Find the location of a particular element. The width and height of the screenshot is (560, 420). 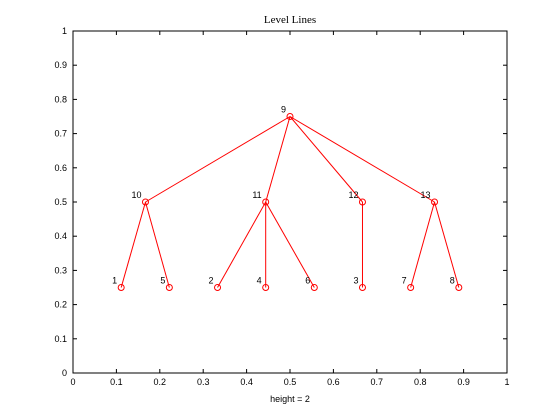

node-label-9: 9 is located at coordinates (283, 110).